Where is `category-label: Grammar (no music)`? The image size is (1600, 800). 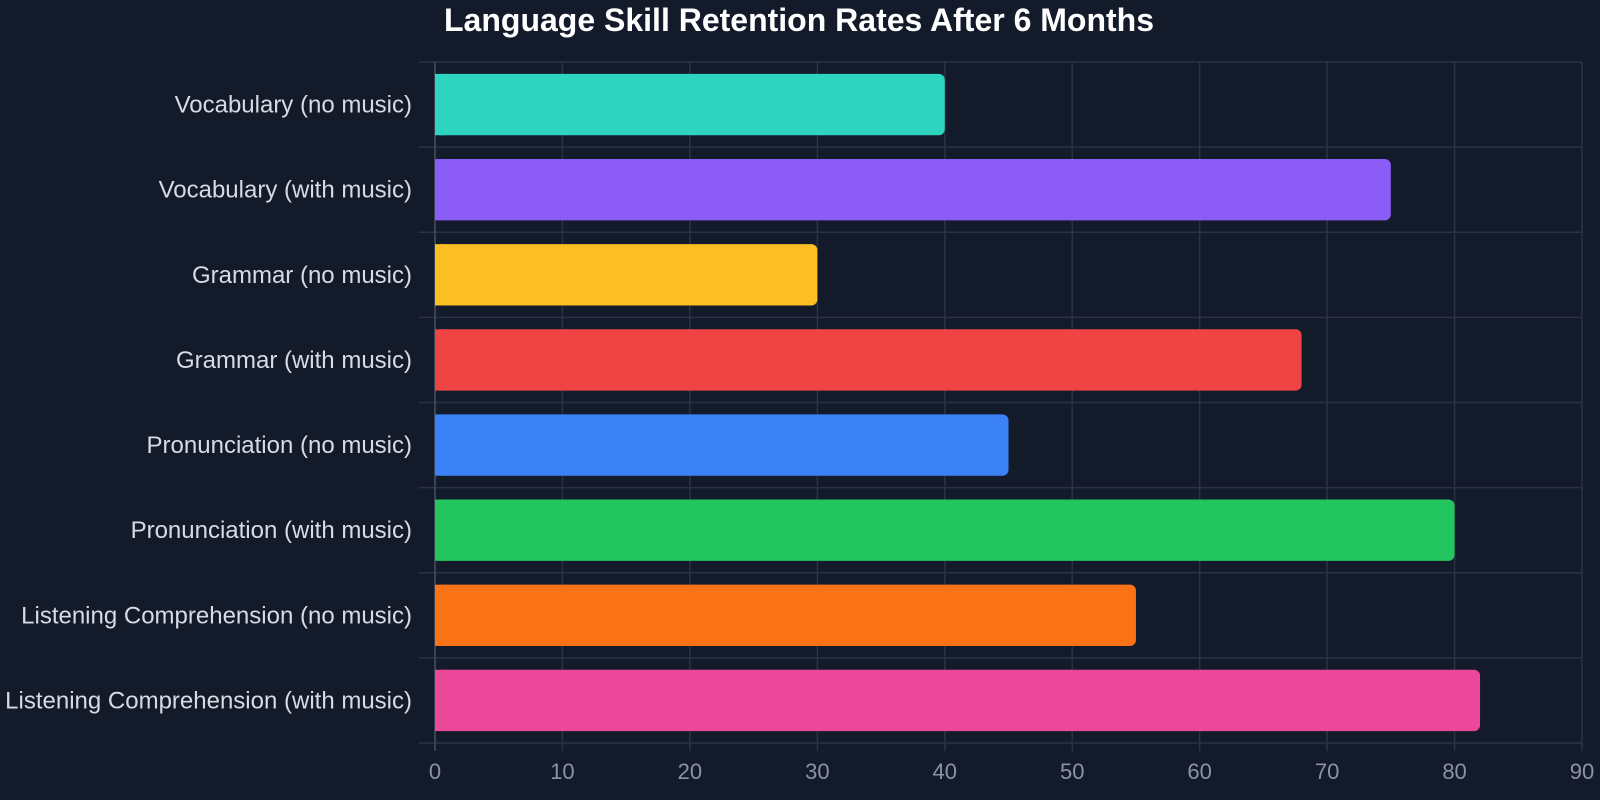
category-label: Grammar (no music) is located at coordinates (302, 275).